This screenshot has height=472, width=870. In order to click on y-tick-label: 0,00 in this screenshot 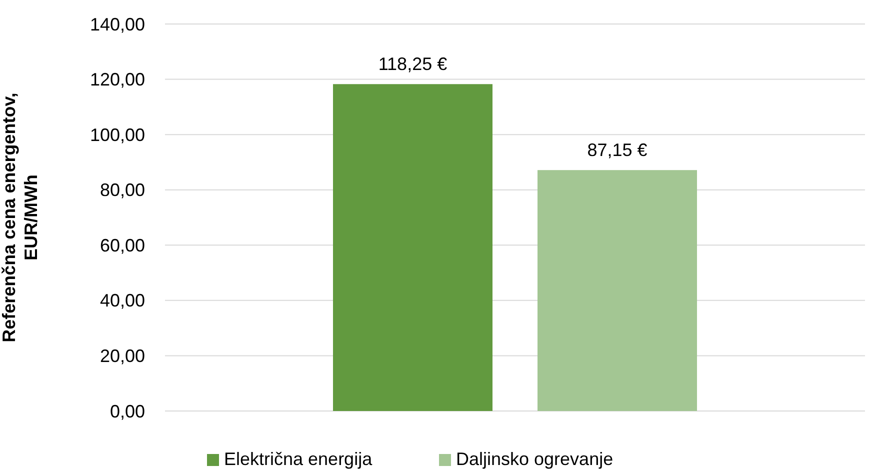, I will do `click(127, 411)`.